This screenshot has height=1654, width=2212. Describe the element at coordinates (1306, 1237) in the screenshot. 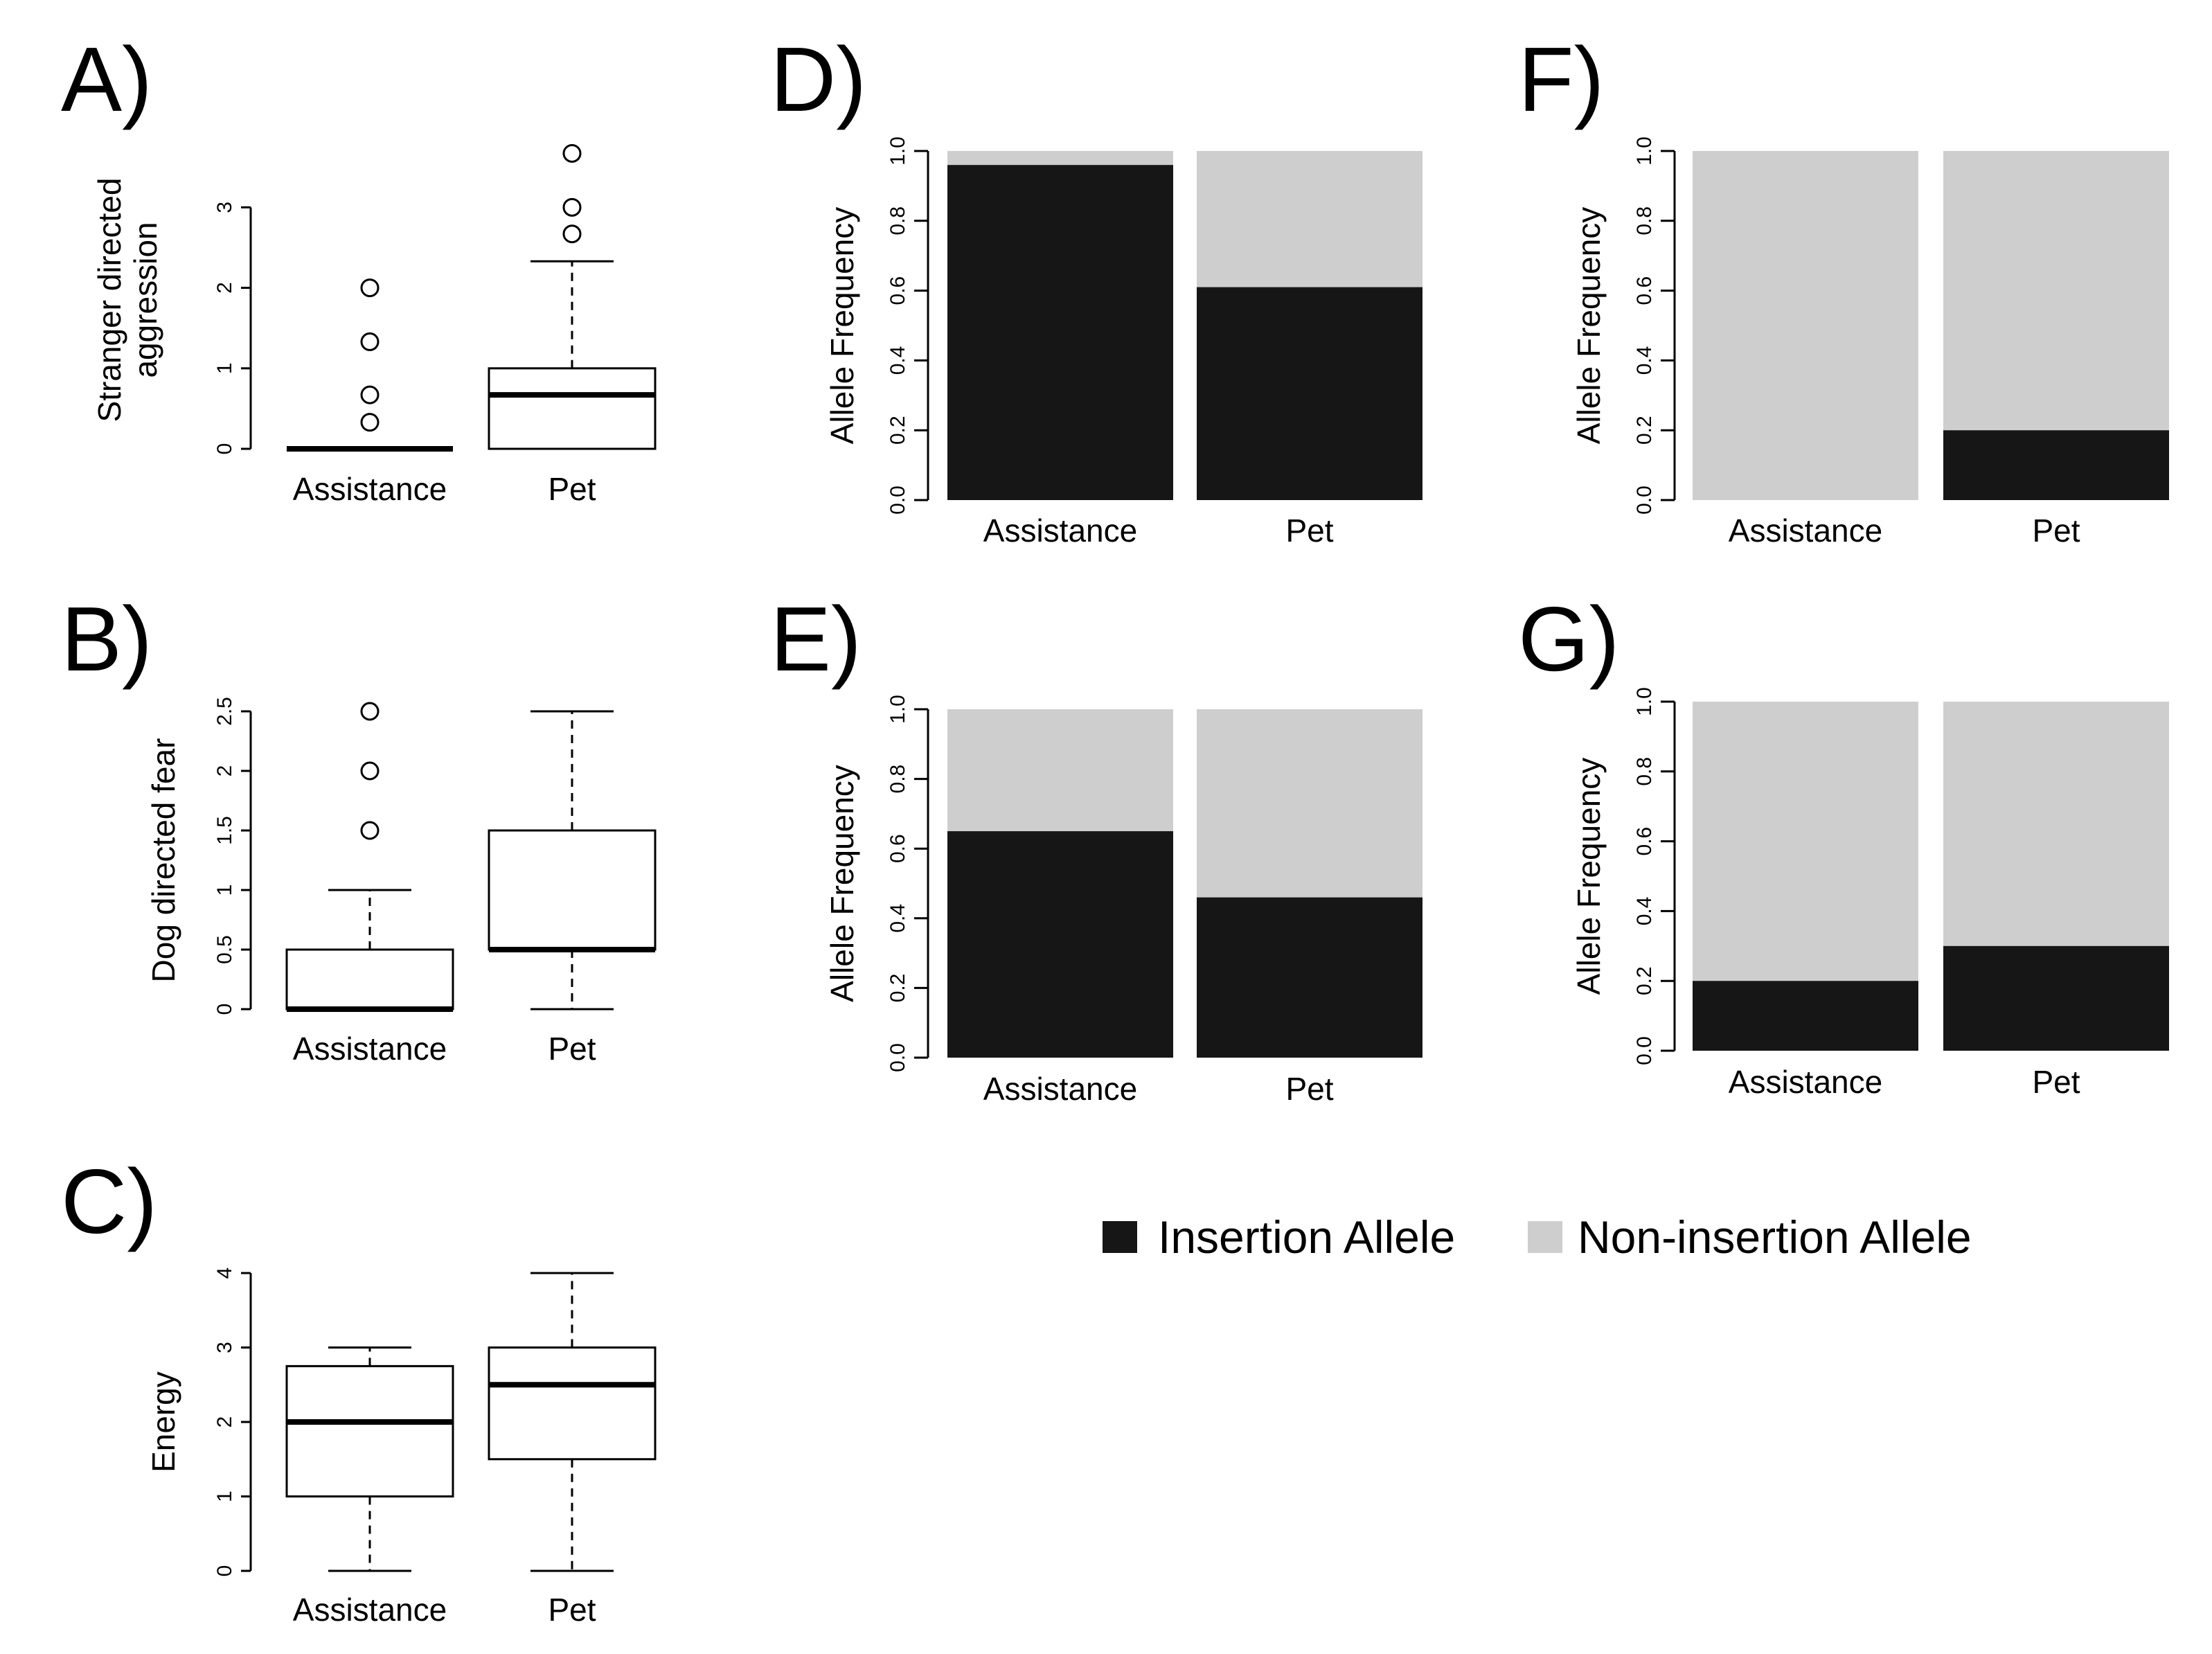

I see `legend-label: Insertion Allele` at that location.